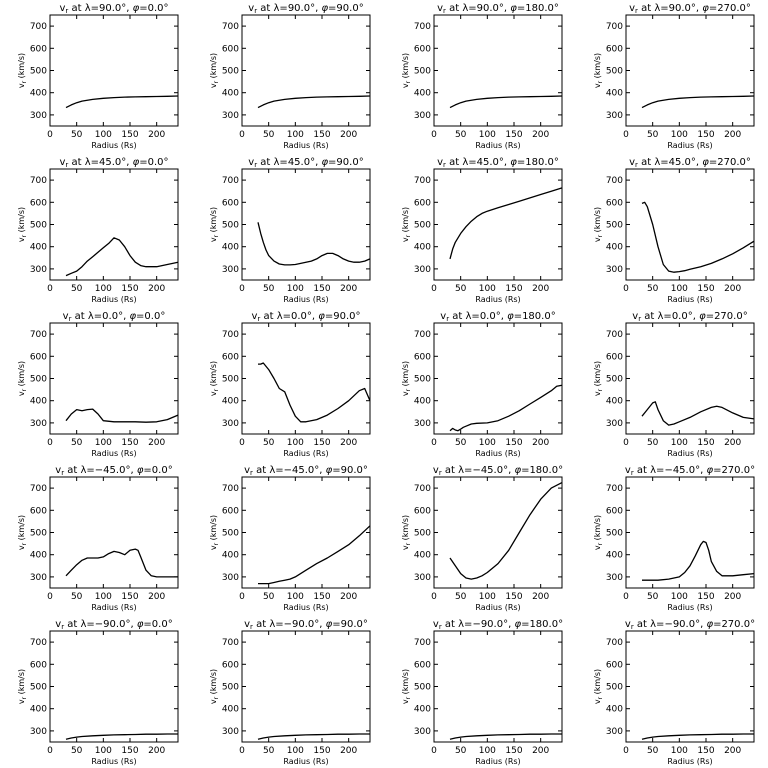  I want to click on panel-title: vr at λ=45.0°, φ=270.0°, so click(690, 163).